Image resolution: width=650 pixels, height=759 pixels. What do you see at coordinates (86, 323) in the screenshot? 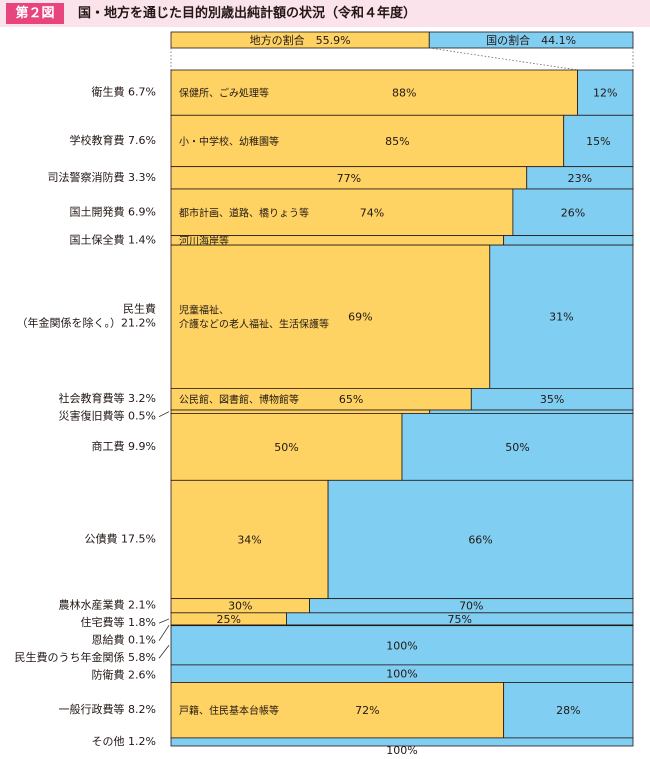
I see `row-5-category-label-2: （年金関係を除く。）21.2%` at bounding box center [86, 323].